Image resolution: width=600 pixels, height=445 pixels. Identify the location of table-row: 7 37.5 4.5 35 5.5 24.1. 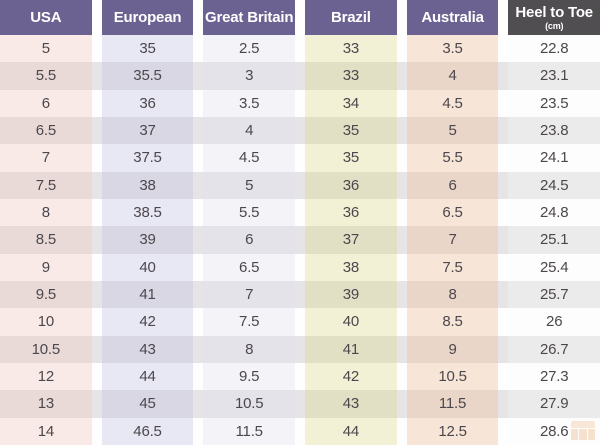
(300, 158).